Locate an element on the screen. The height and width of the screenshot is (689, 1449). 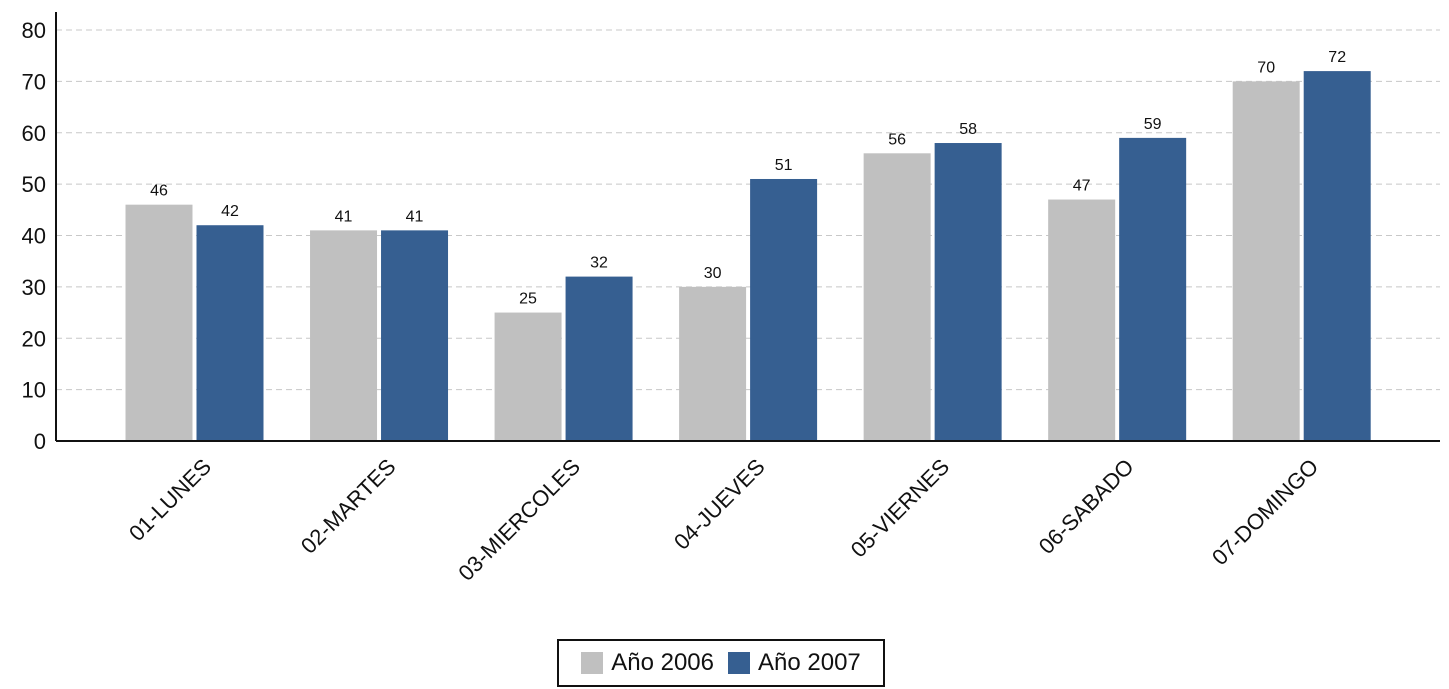
legend-item-2007: Año 2007 is located at coordinates (794, 663).